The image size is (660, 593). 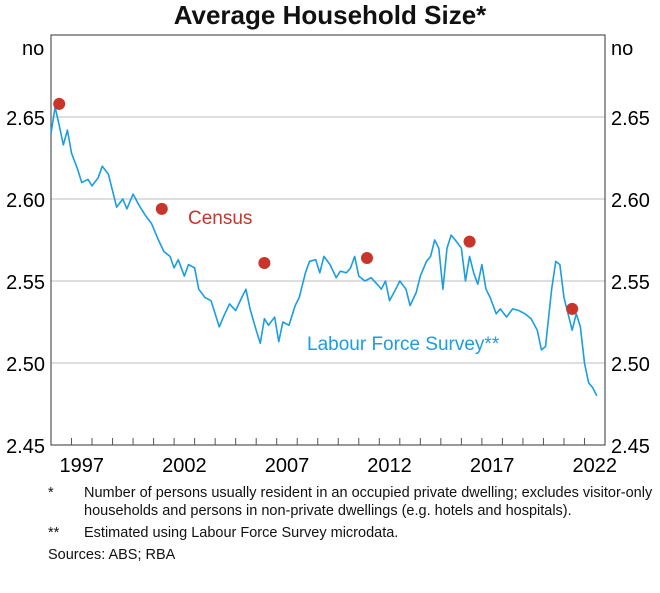 I want to click on x-tick-label: 2022, so click(x=594, y=466).